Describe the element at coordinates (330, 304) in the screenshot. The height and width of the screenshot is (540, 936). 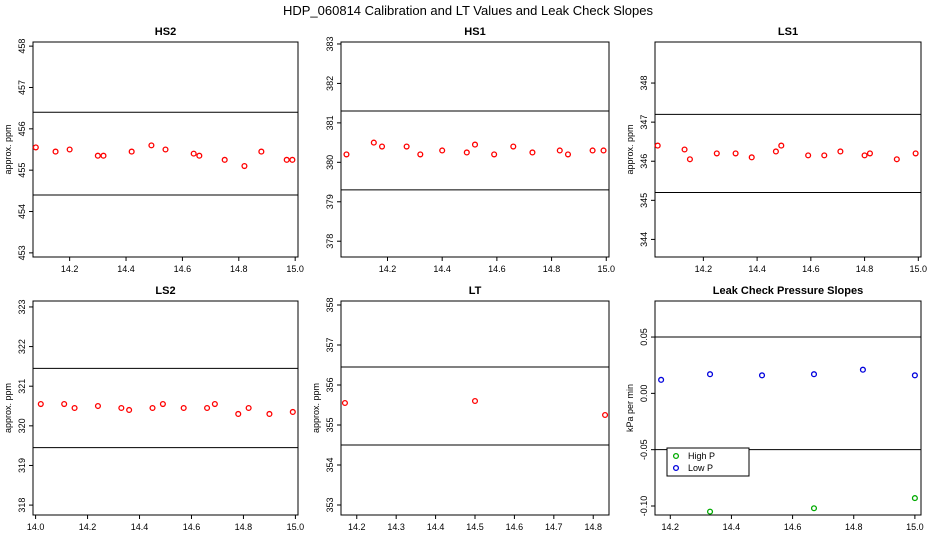
I see `y-tick-label: 358` at that location.